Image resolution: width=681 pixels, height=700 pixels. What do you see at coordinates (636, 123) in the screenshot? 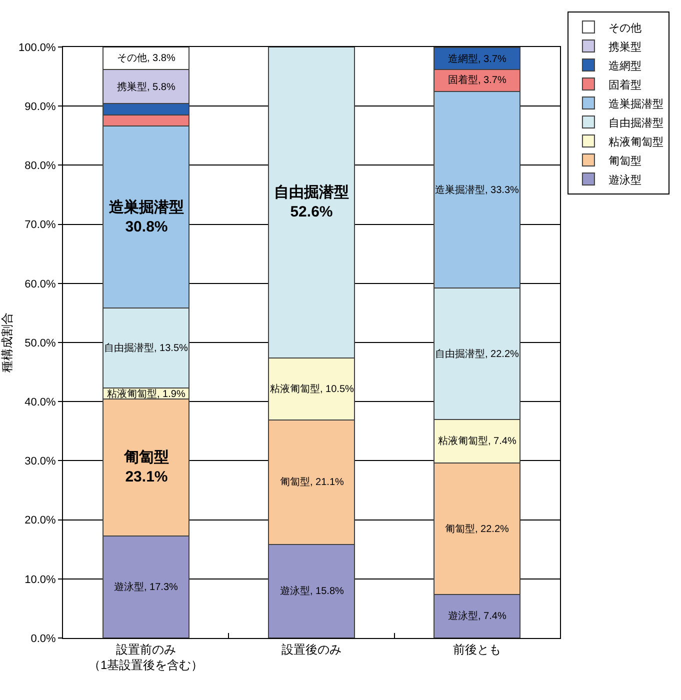
I see `legend-label: 自由掘潜型` at bounding box center [636, 123].